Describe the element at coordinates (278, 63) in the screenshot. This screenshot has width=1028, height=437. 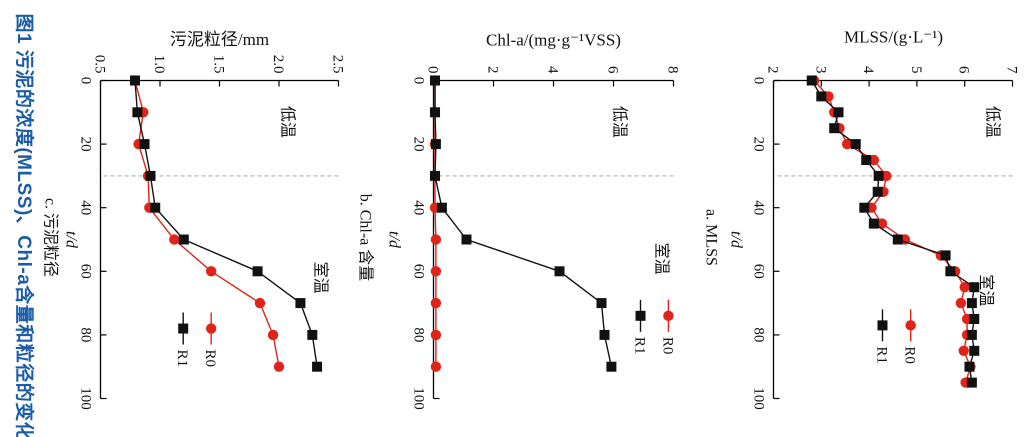
I see `y-tick-label: 2.0` at that location.